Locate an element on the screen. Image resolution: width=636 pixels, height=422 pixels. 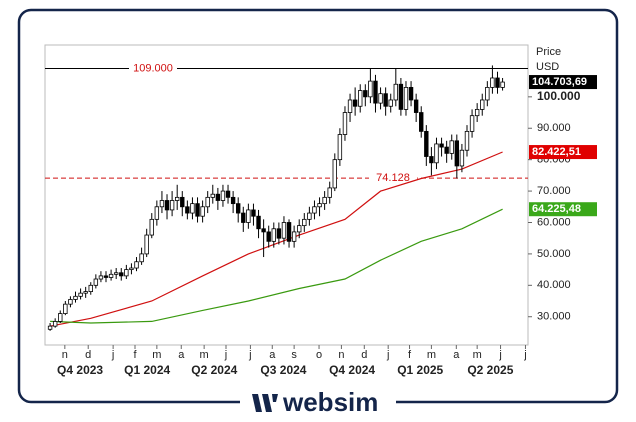
y-tick-label: 60.000 is located at coordinates (554, 222).